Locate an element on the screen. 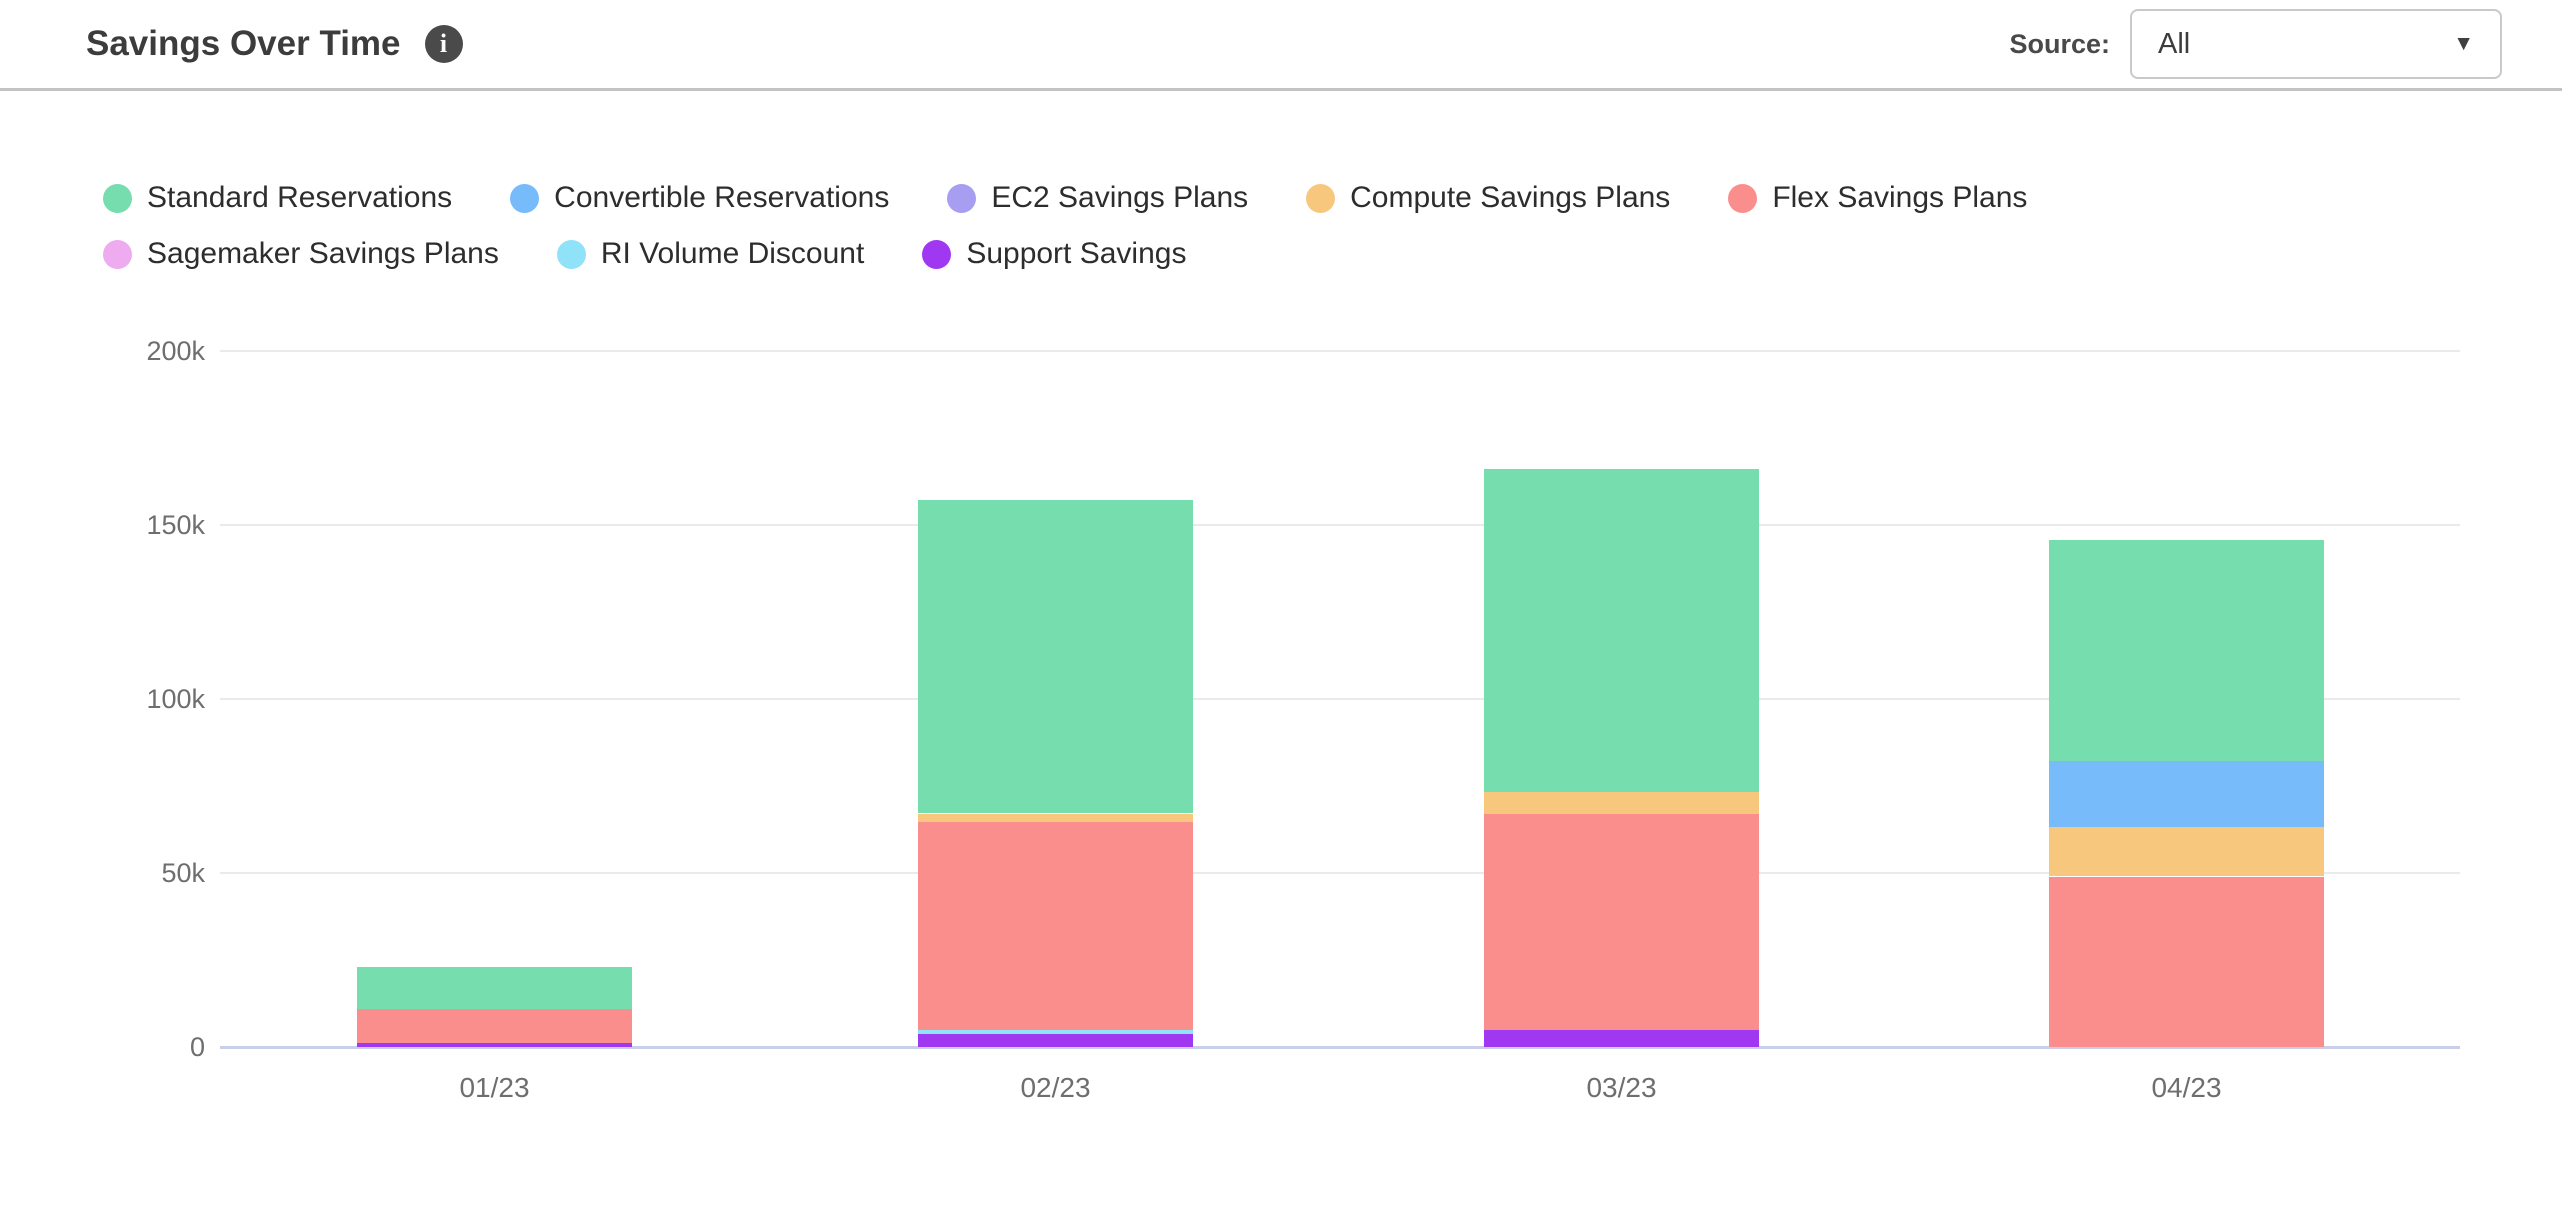 Image resolution: width=2562 pixels, height=1222 pixels. legend-item-convertible-reservations: Convertible Reservations is located at coordinates (699, 198).